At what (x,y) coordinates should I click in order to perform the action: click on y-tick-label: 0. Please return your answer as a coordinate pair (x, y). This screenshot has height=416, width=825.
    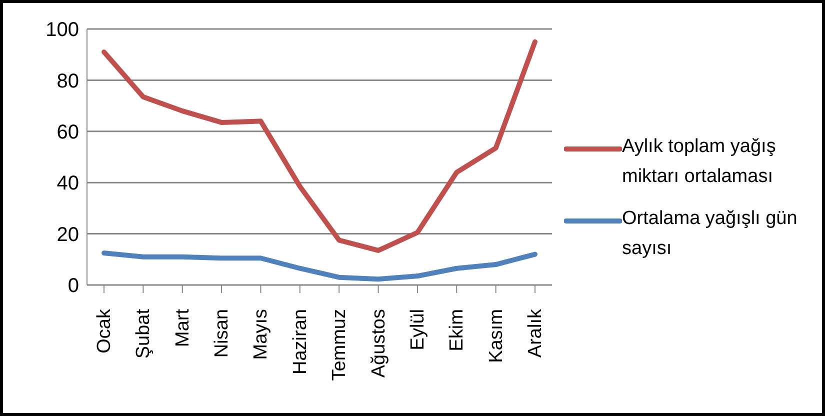
    Looking at the image, I should click on (73, 286).